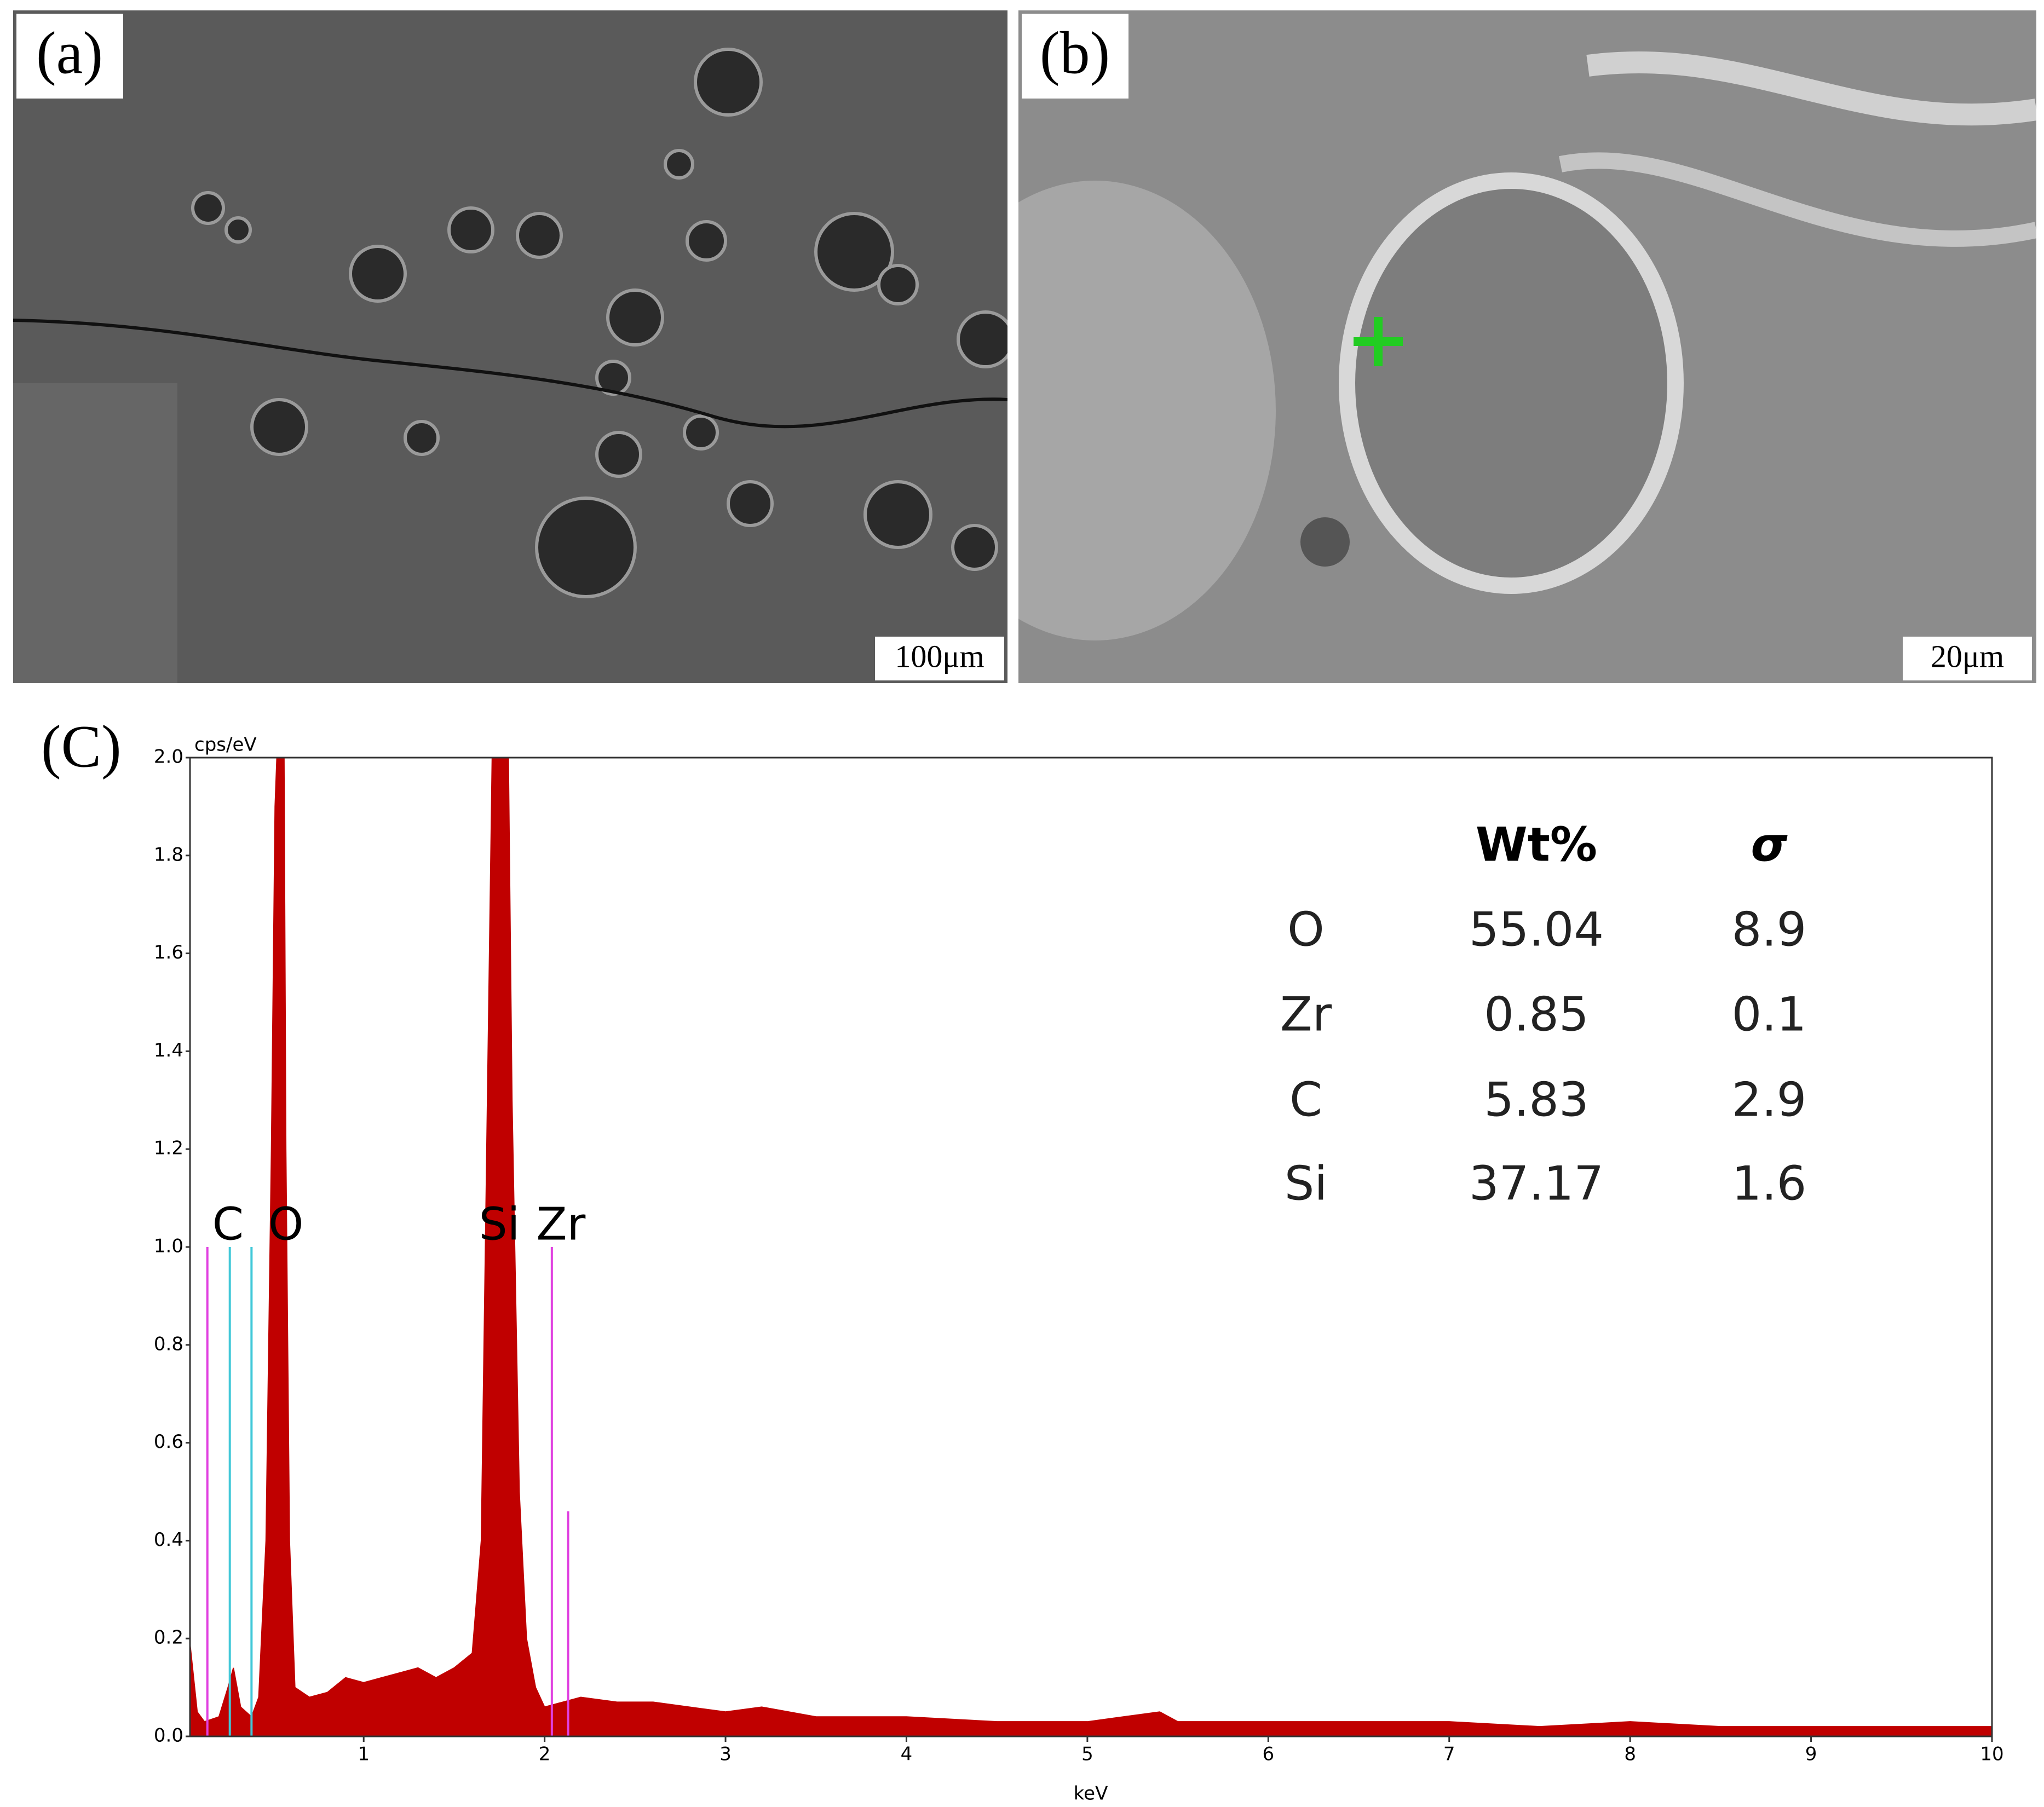 The height and width of the screenshot is (1807, 2044). What do you see at coordinates (1449, 1755) in the screenshot?
I see `x-tick-label: 7` at bounding box center [1449, 1755].